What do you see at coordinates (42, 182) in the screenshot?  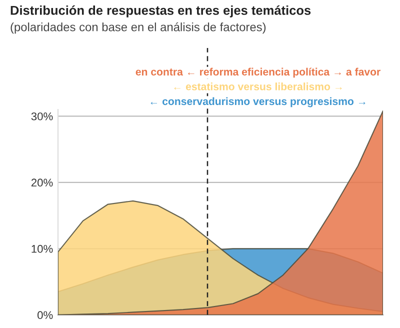 I see `y-tick-label: 20%` at bounding box center [42, 182].